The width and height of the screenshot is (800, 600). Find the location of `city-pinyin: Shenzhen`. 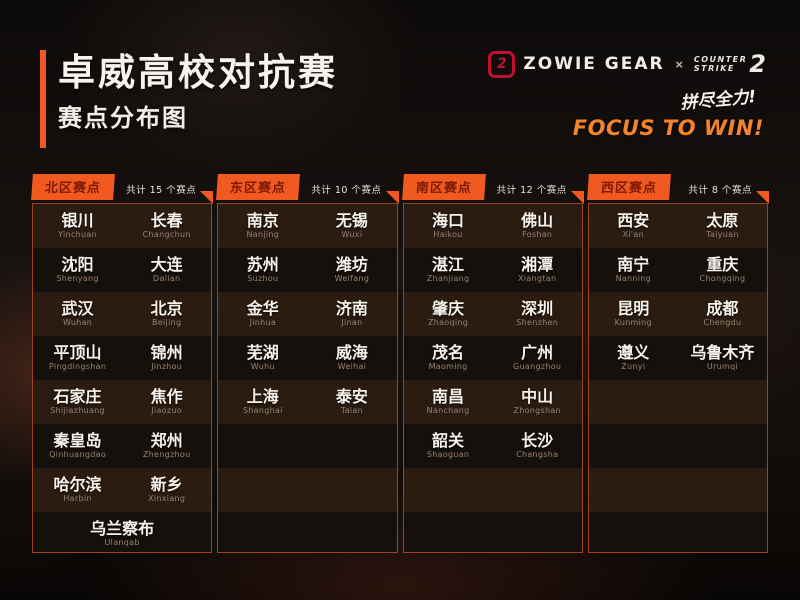

city-pinyin: Shenzhen is located at coordinates (537, 323).